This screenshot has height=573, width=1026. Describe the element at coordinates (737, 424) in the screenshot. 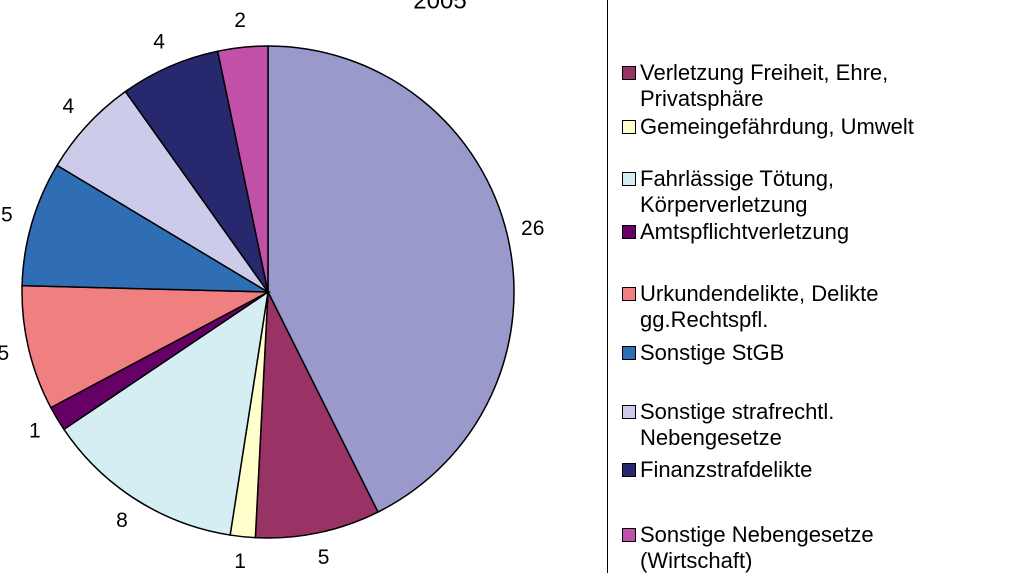

I see `legend-label: Sonstige strafrechtl. Nebengesetze` at that location.